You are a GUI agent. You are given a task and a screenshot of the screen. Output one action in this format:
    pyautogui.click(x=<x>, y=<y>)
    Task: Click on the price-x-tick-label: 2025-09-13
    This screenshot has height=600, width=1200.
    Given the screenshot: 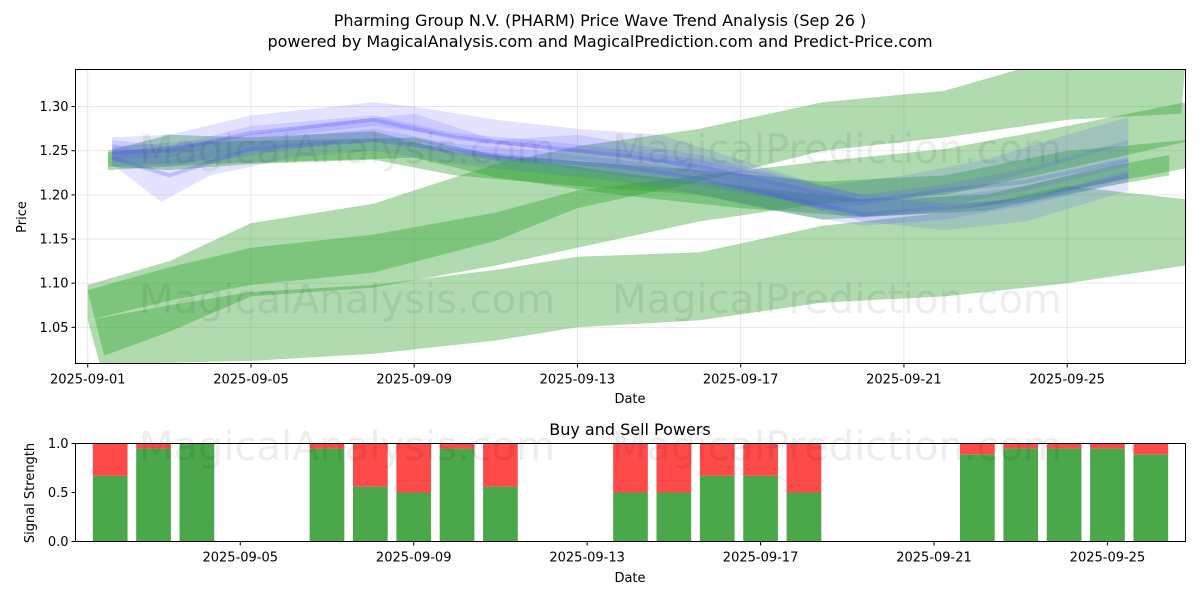 What is the action you would take?
    pyautogui.click(x=578, y=380)
    